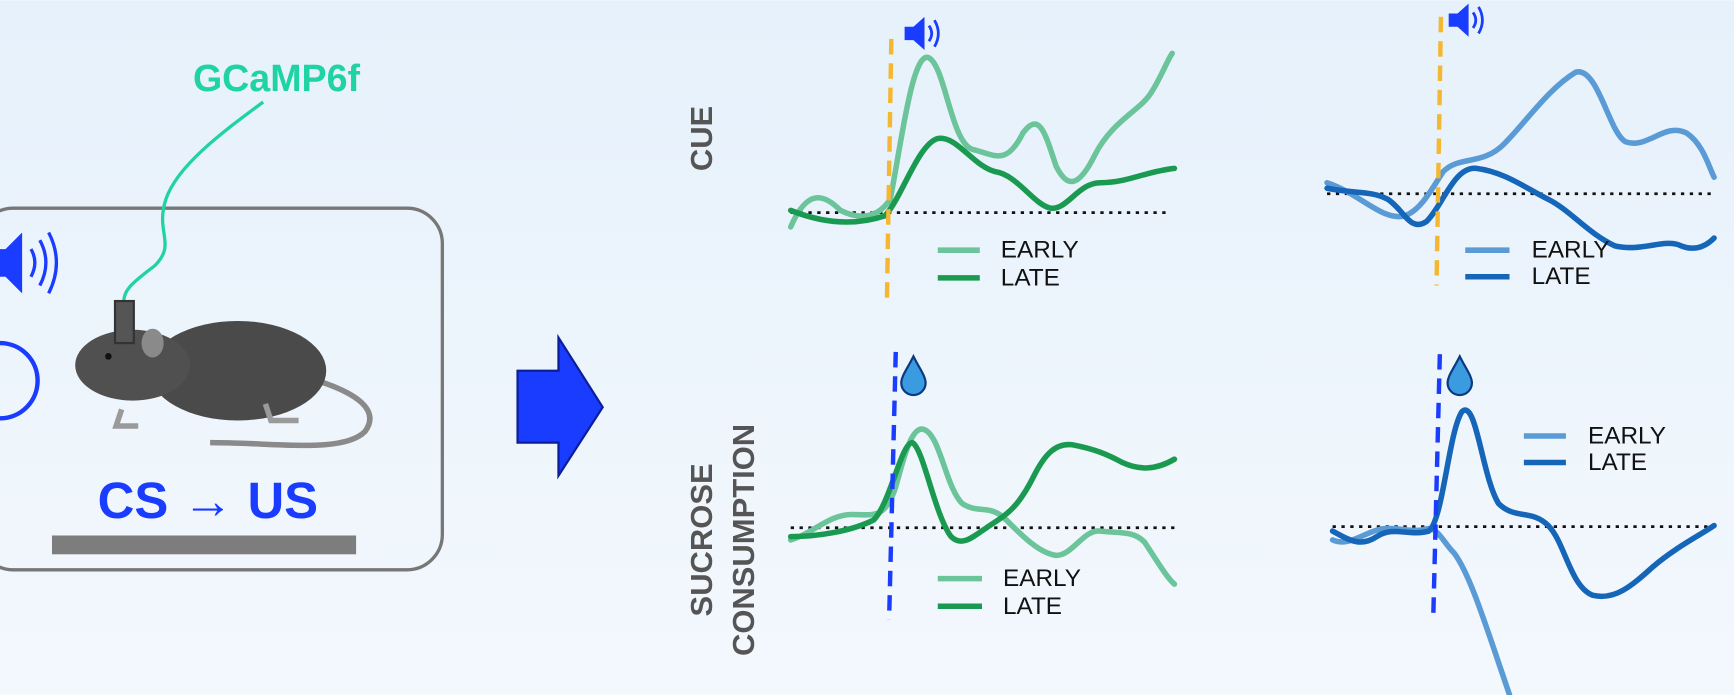 The width and height of the screenshot is (1734, 695). I want to click on sensor-label: GCaMP6f, so click(277, 78).